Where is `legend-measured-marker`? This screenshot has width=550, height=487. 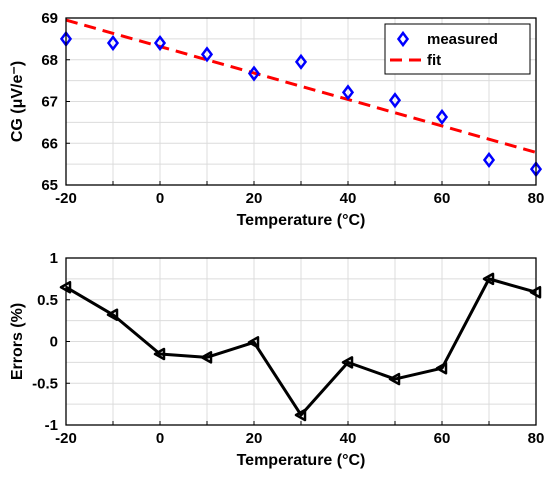 legend-measured-marker is located at coordinates (403, 39).